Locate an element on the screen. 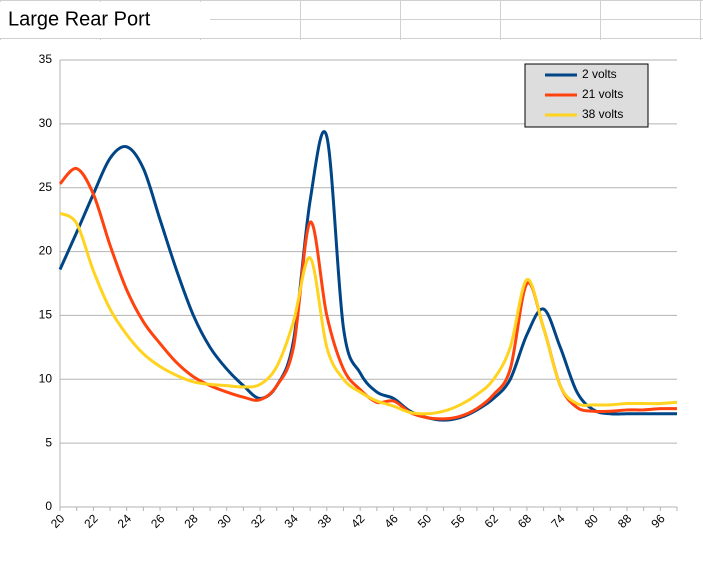  y-tick-label: 10 is located at coordinates (46, 378).